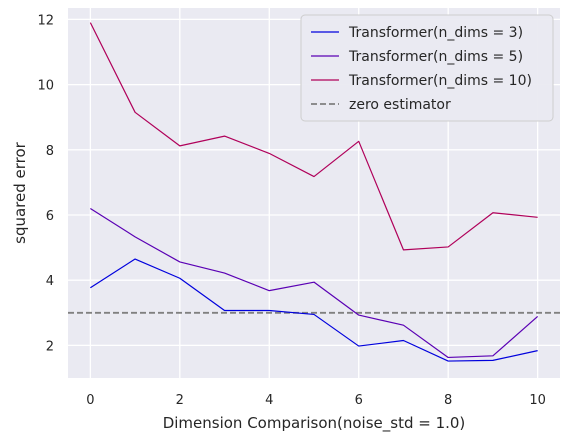 The width and height of the screenshot is (572, 441). I want to click on y-tick-label: 4, so click(50, 281).